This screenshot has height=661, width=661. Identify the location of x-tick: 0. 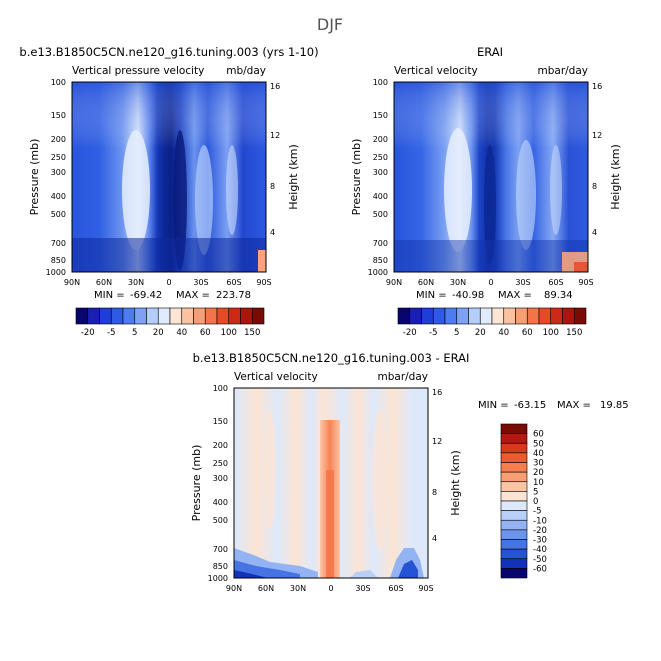
(330, 588).